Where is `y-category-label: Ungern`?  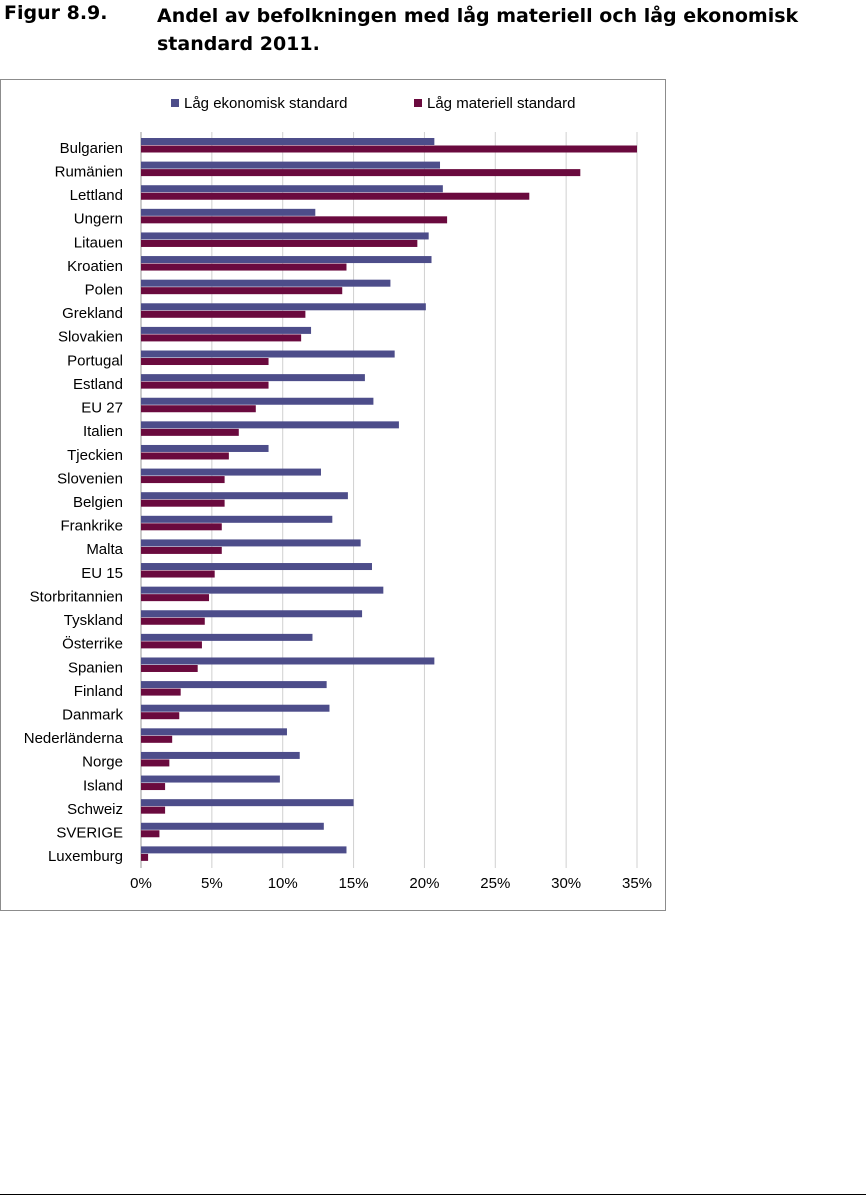
y-category-label: Ungern is located at coordinates (98, 219).